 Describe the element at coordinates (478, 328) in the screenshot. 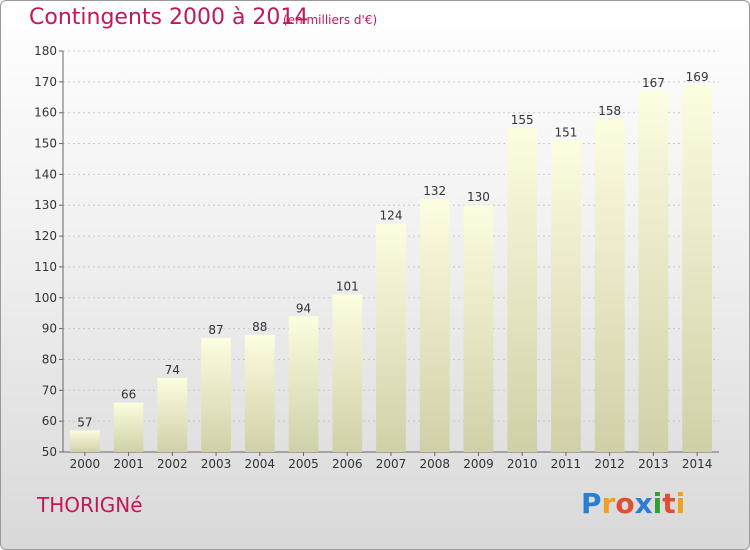

I see `bar-2009` at that location.